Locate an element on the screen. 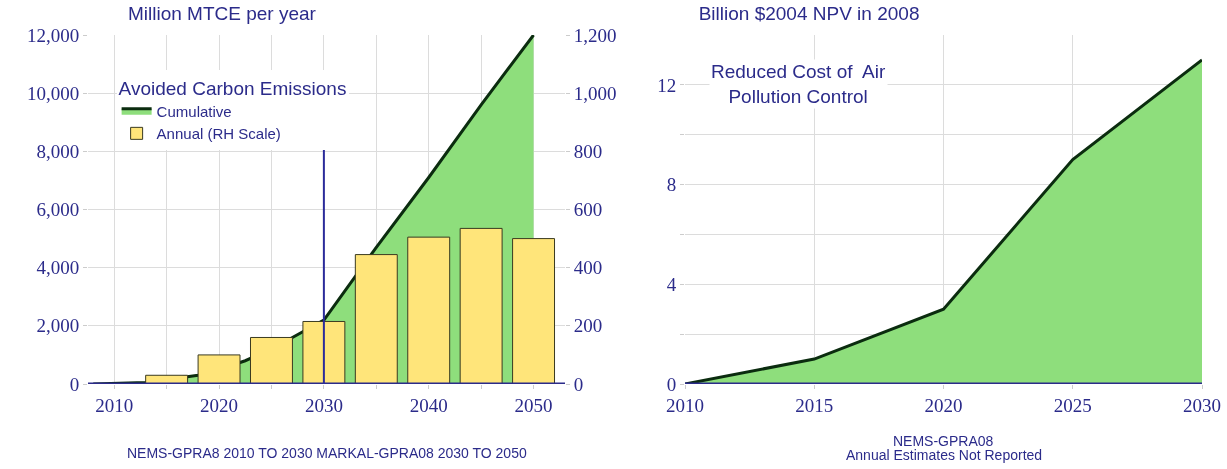  y2-tick-label: 1,200 is located at coordinates (595, 35).